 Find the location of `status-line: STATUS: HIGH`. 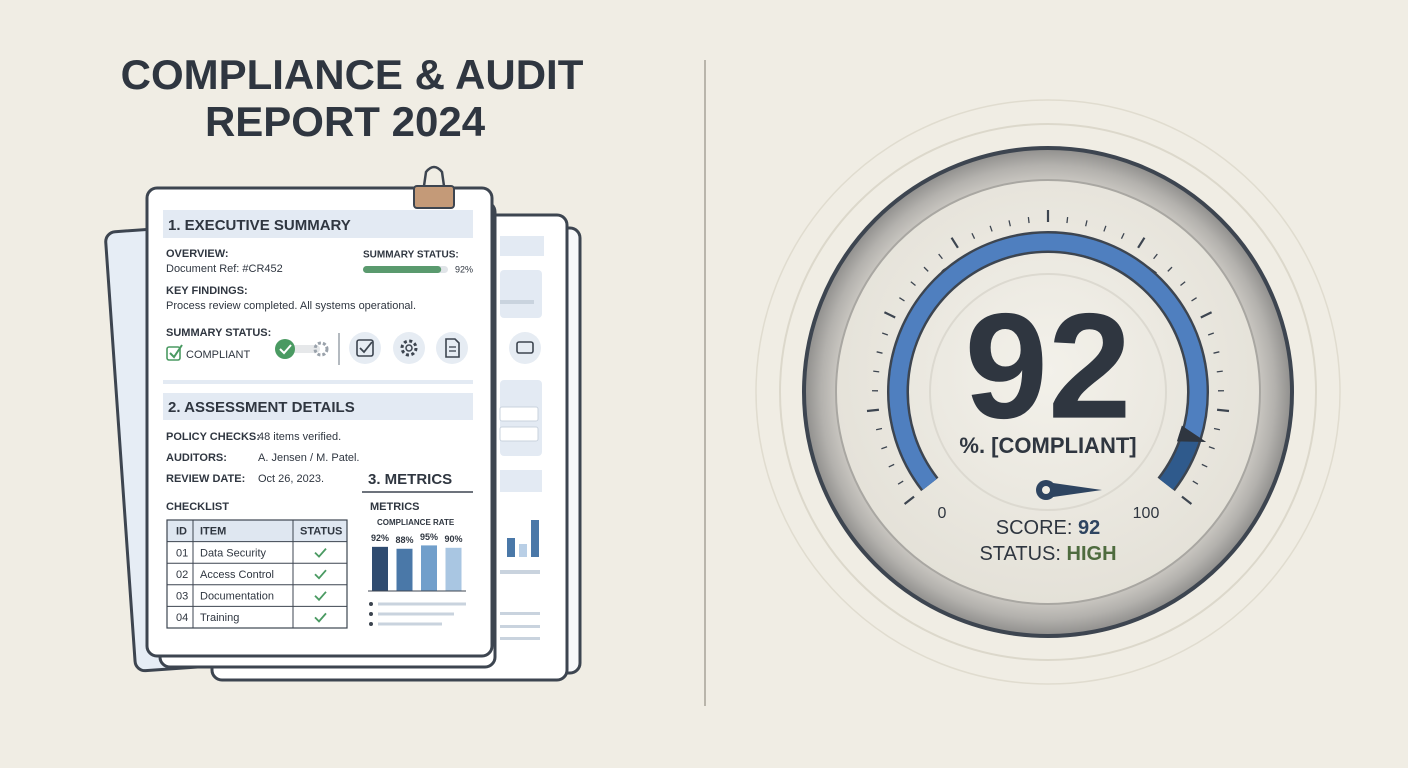

status-line: STATUS: HIGH is located at coordinates (1047, 554).